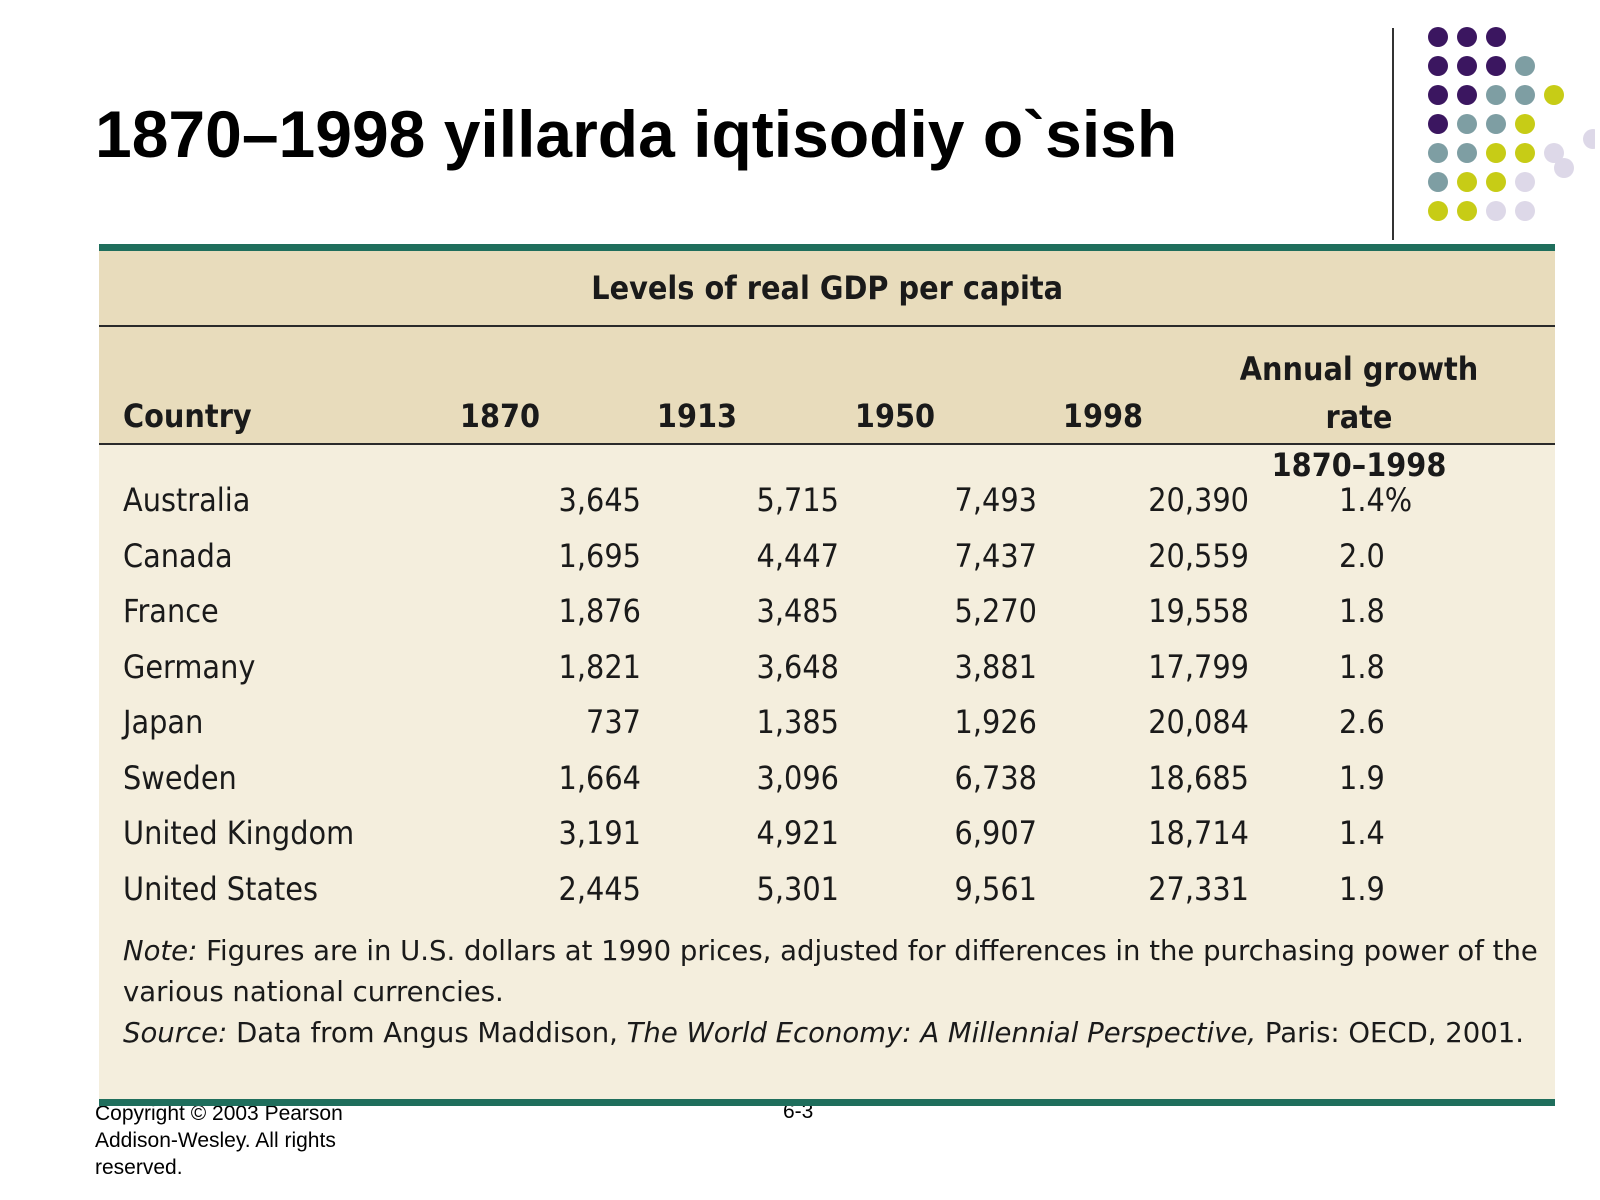 This screenshot has width=1600, height=1200. Describe the element at coordinates (1198, 500) in the screenshot. I see `cell-1998: 20,390` at that location.